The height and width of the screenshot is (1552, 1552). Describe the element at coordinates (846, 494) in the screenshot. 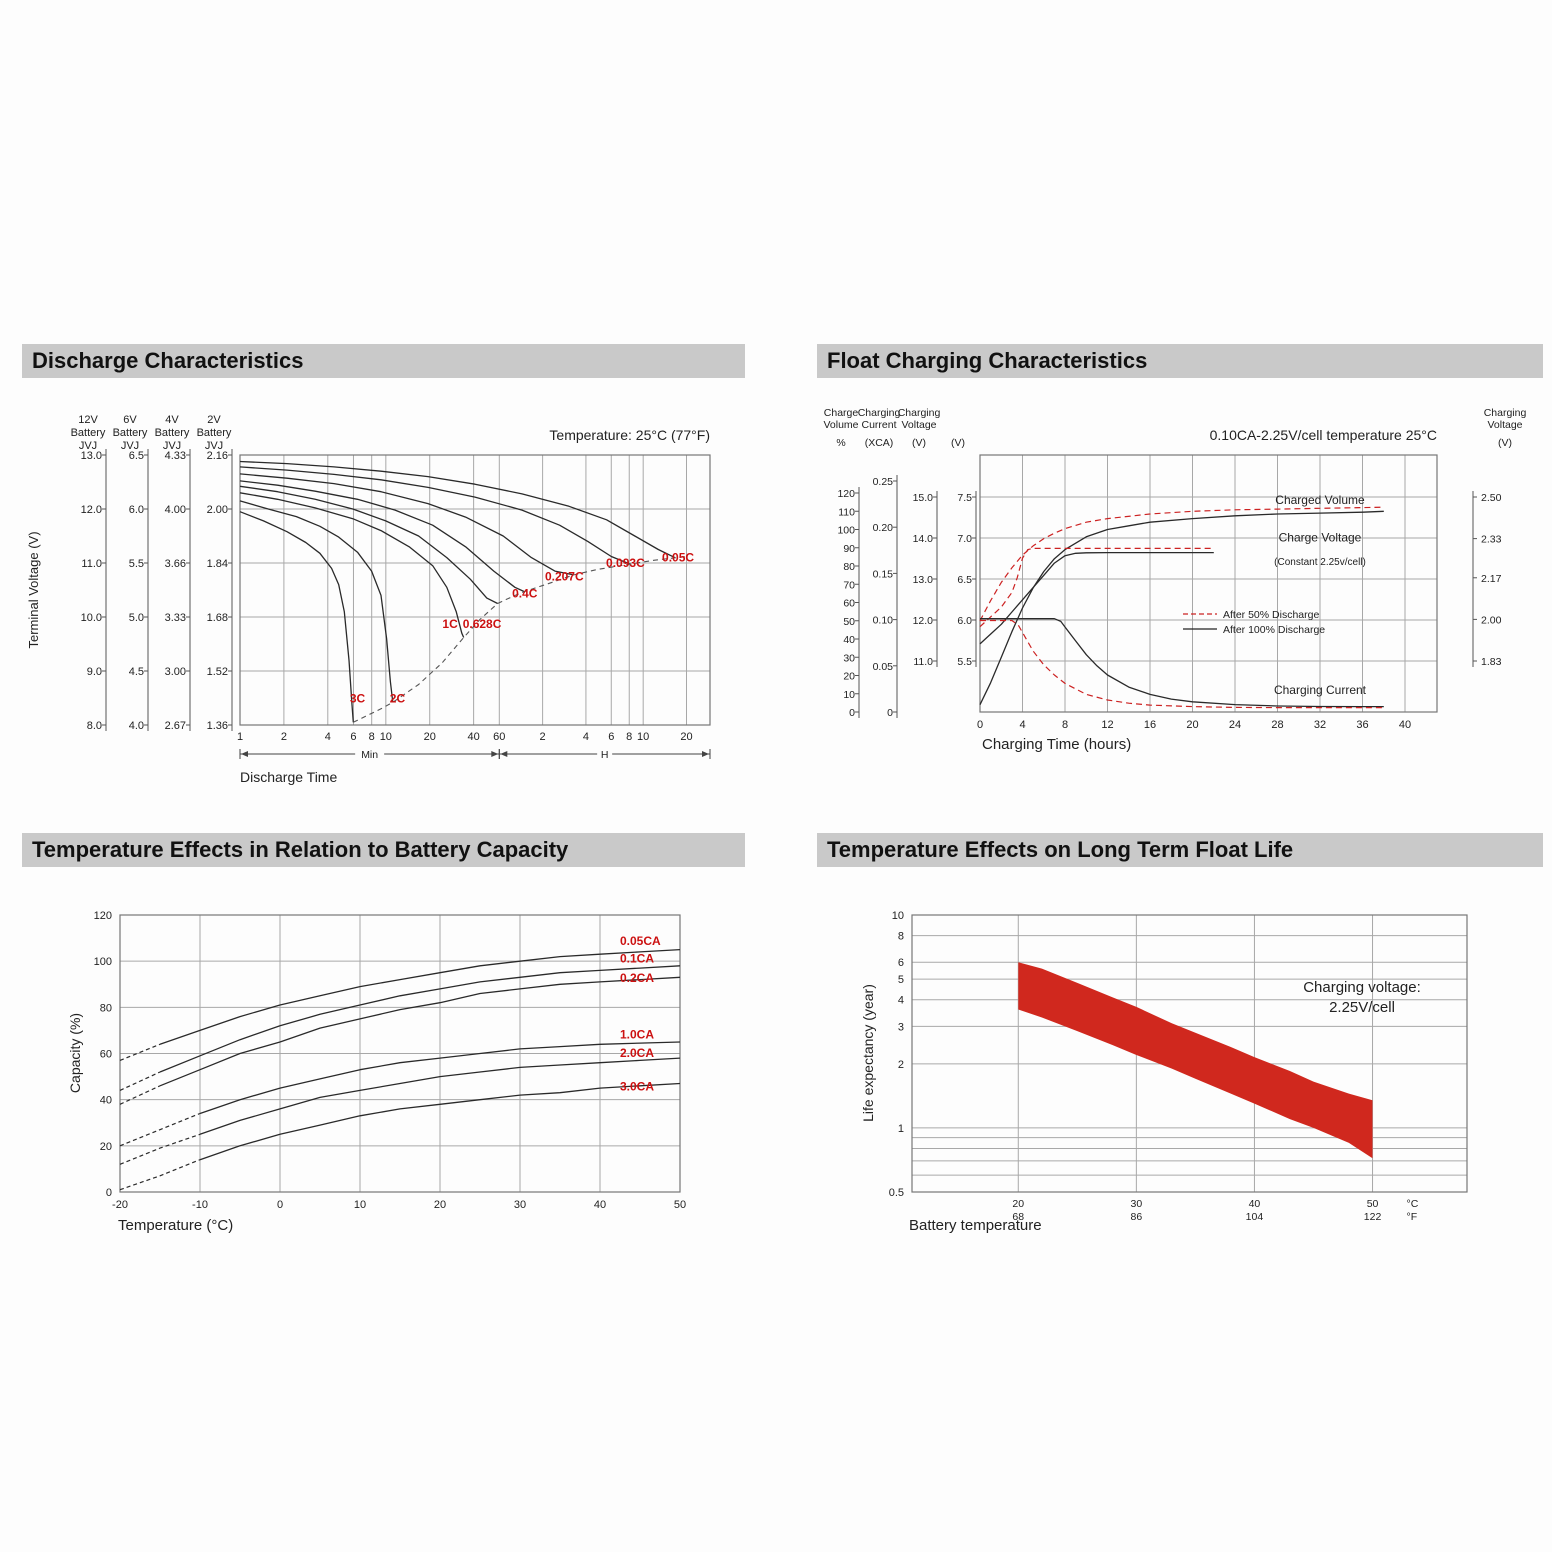

I see `svg-text: 120` at that location.